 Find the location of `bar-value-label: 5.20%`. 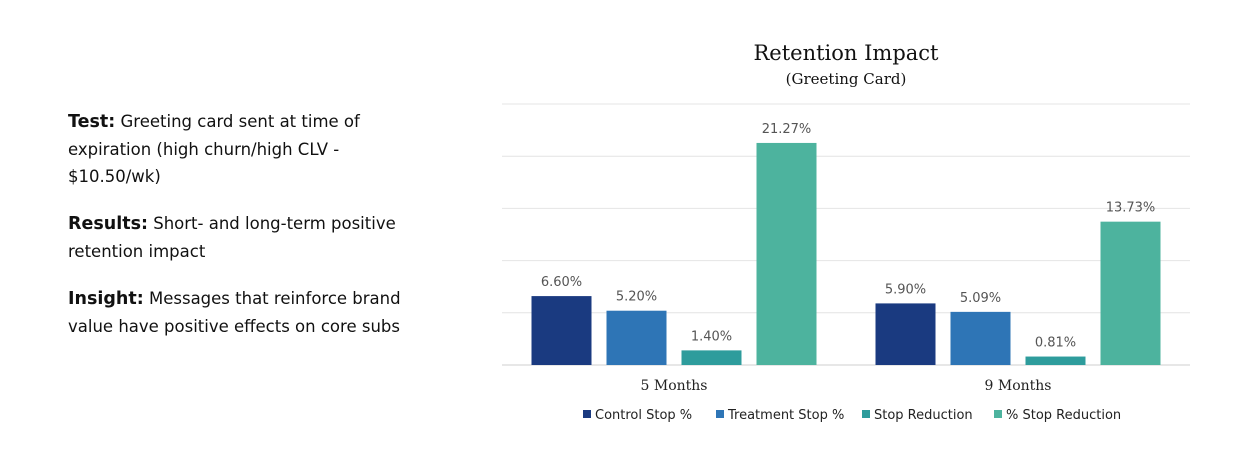

bar-value-label: 5.20% is located at coordinates (636, 297).